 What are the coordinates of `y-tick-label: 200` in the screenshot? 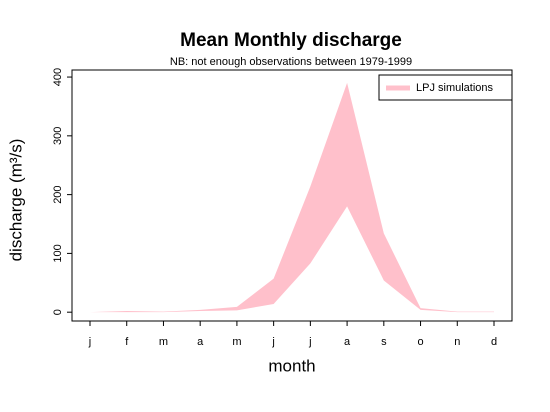 It's located at (58, 194).